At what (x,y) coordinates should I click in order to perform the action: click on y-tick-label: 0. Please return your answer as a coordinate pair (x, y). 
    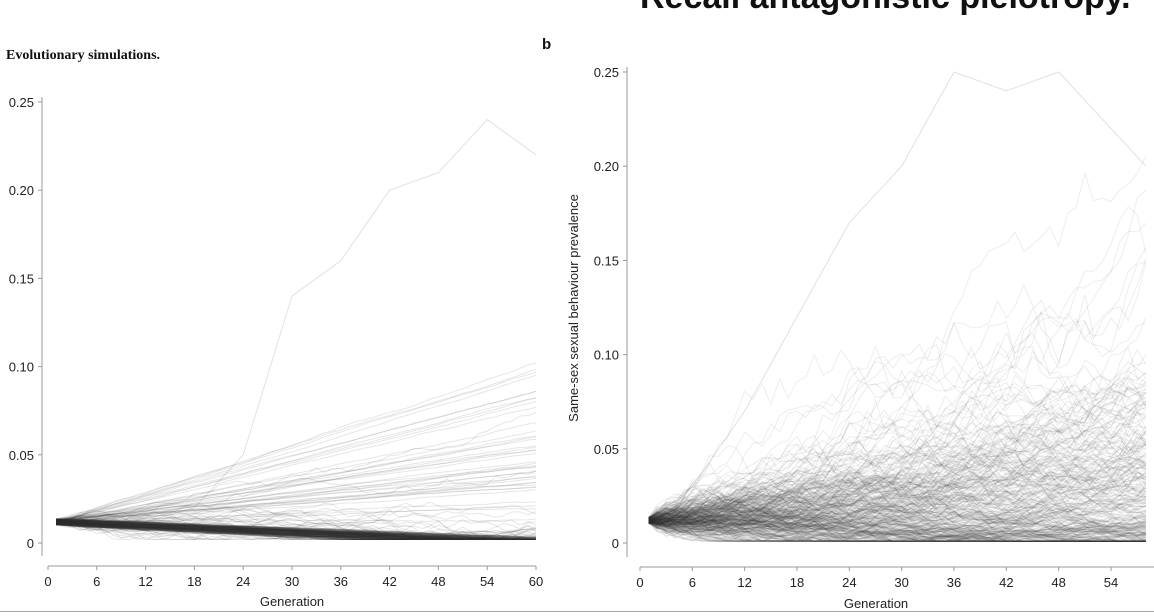
    Looking at the image, I should click on (30, 543).